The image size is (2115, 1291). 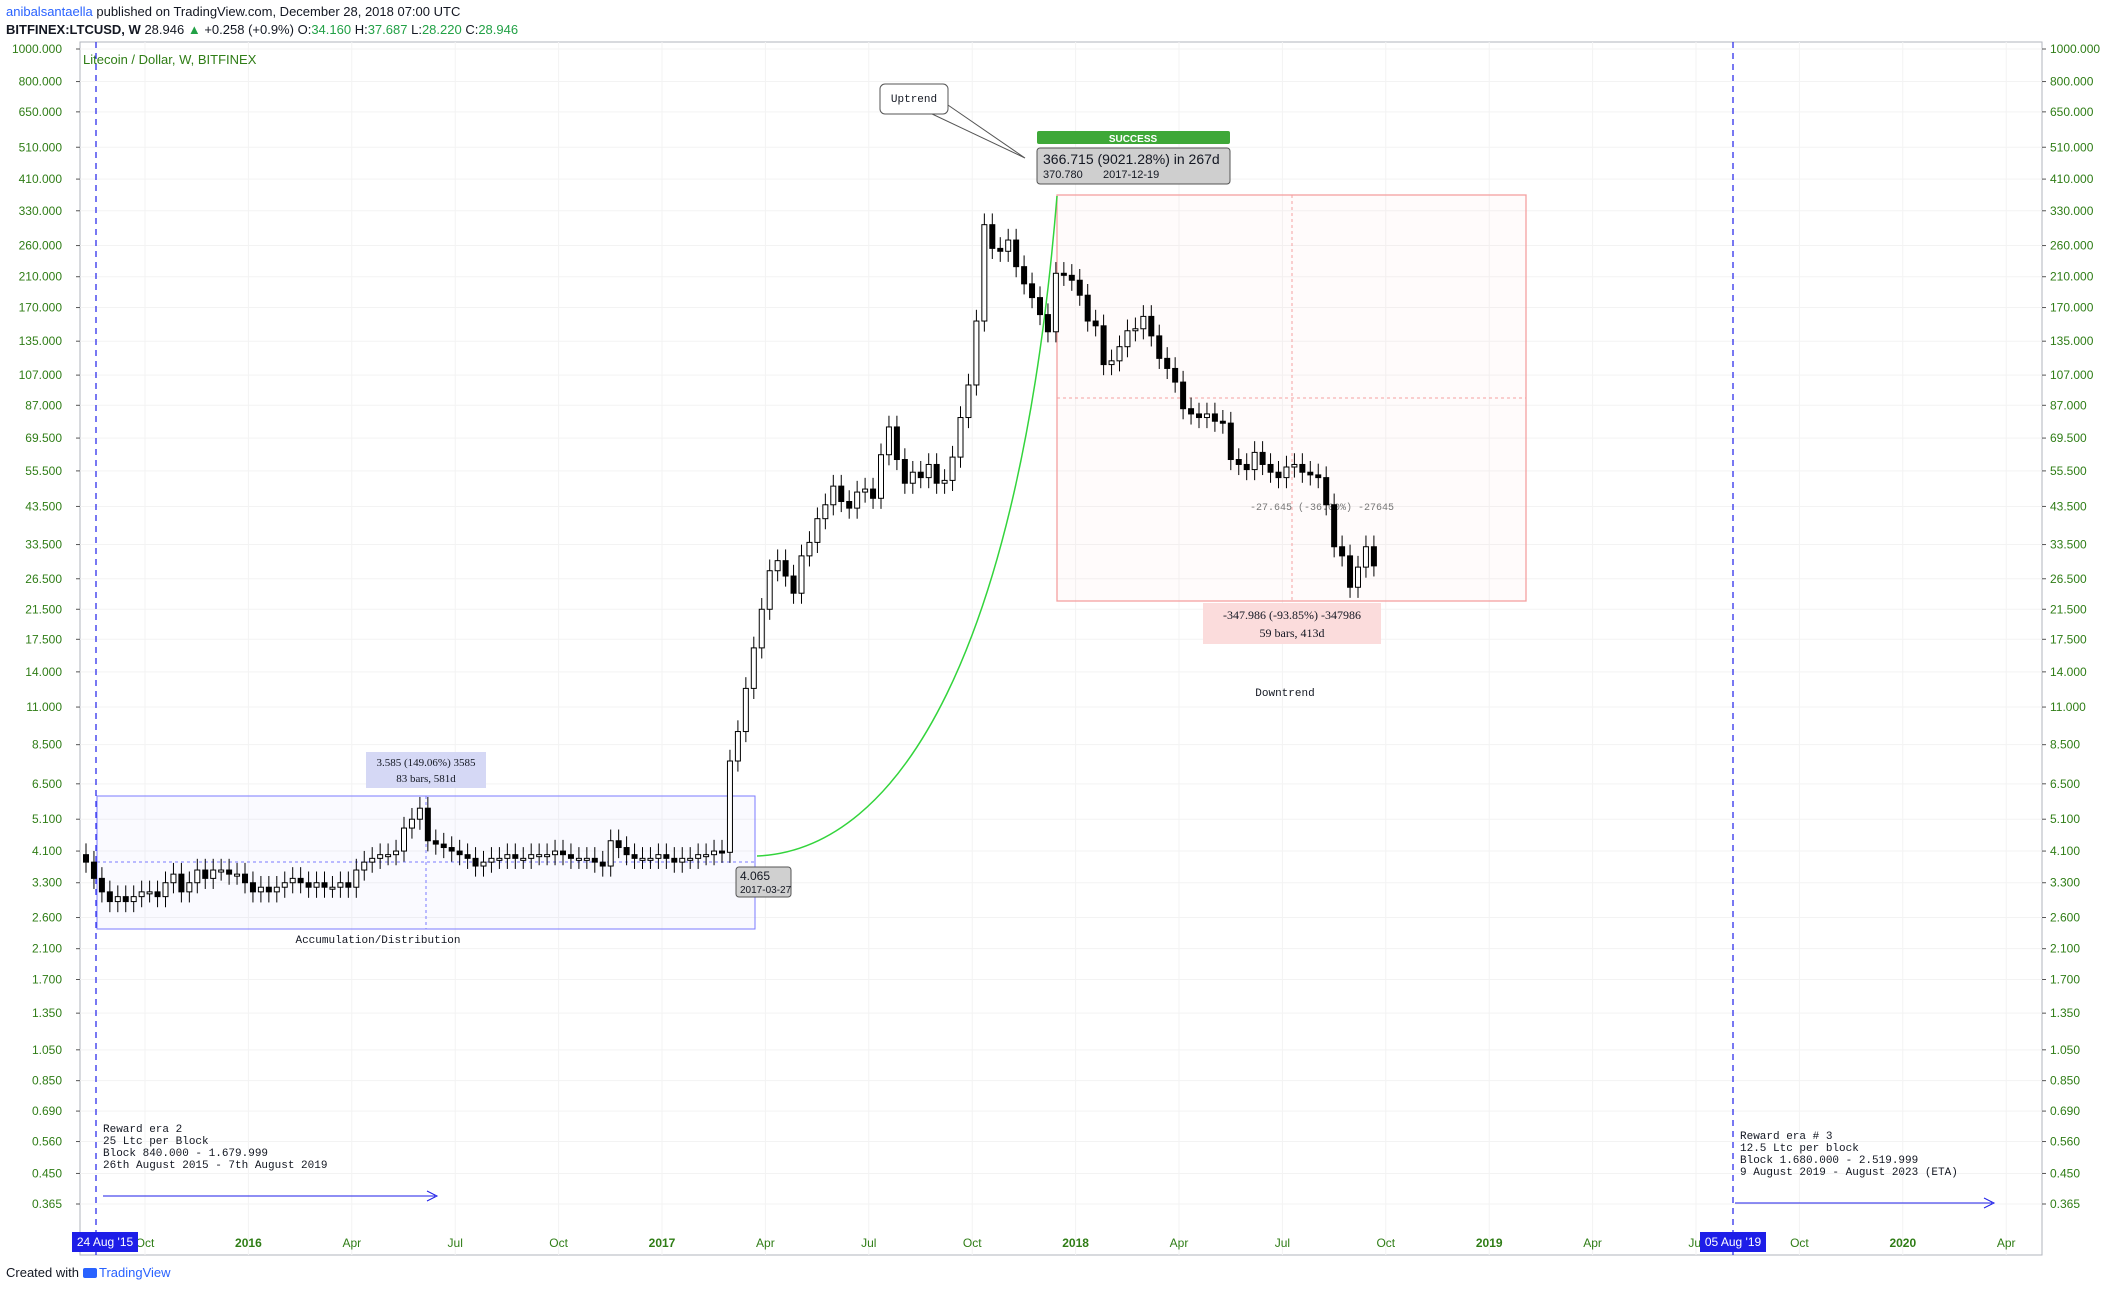 What do you see at coordinates (2065, 1050) in the screenshot?
I see `y-tick-right: 1.050` at bounding box center [2065, 1050].